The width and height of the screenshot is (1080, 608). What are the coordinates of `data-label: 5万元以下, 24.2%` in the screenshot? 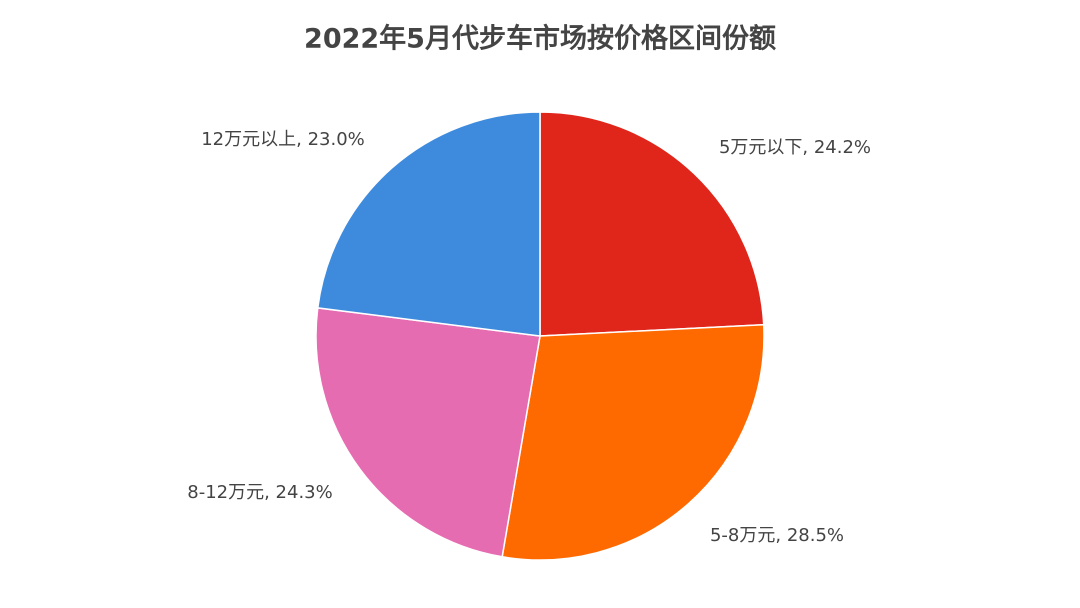 It's located at (795, 147).